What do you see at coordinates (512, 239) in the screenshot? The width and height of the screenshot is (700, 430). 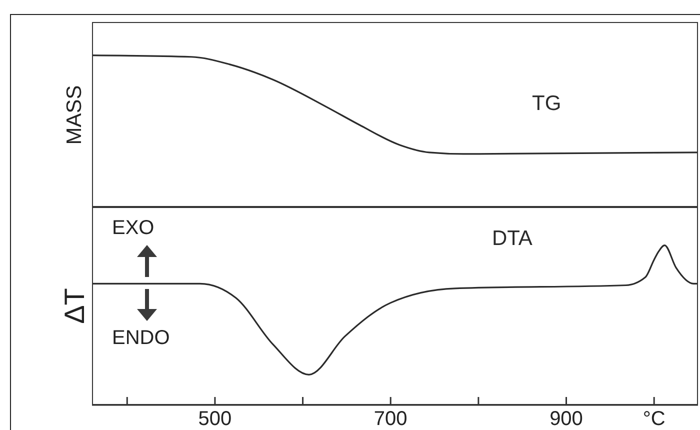 I see `series-label: DTA` at bounding box center [512, 239].